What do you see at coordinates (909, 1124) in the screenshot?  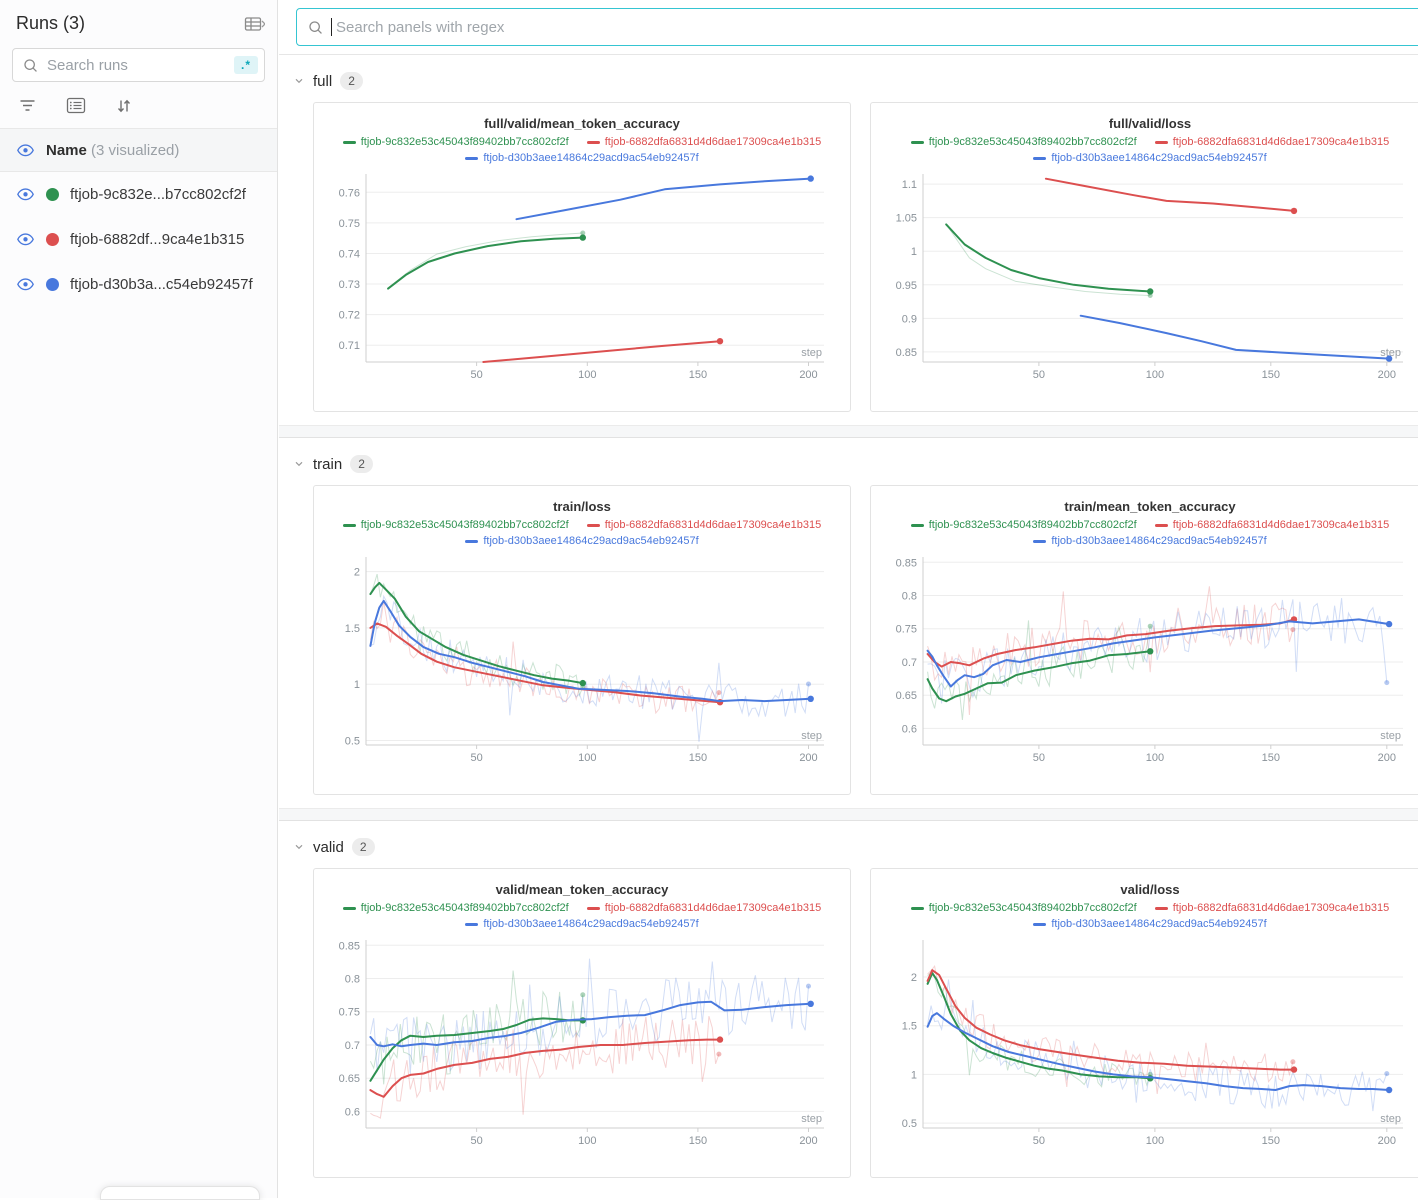 I see `svg-text: 0.5` at bounding box center [909, 1124].